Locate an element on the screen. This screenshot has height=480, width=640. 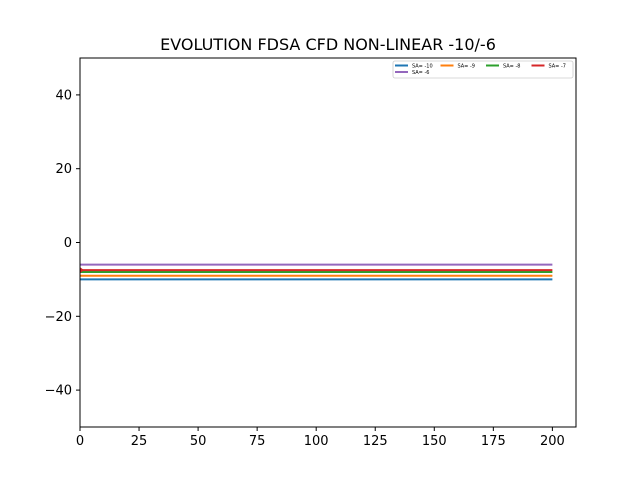
legend-label: SA= -9 is located at coordinates (466, 66).